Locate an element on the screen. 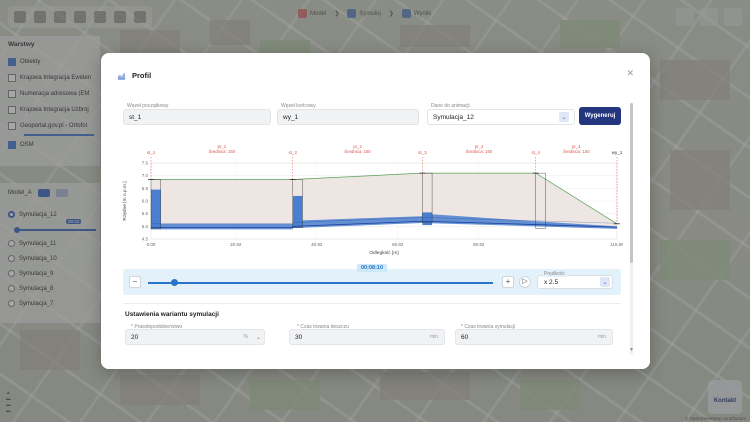 This screenshot has width=750, height=422. y-axis-label: Rzędne [m n.p.m.] is located at coordinates (125, 200).